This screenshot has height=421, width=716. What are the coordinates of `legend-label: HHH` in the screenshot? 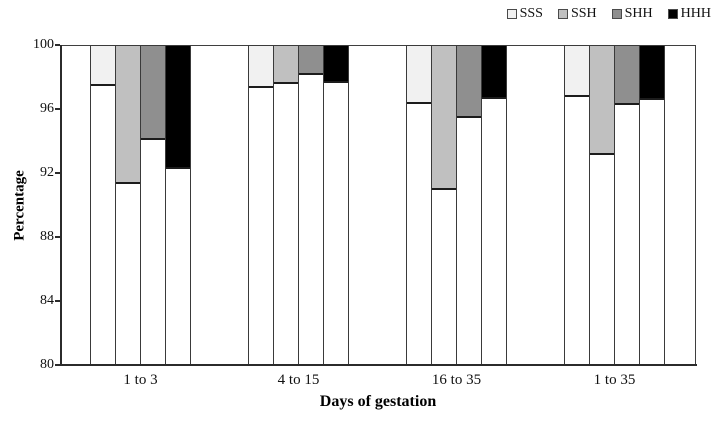 It's located at (695, 13).